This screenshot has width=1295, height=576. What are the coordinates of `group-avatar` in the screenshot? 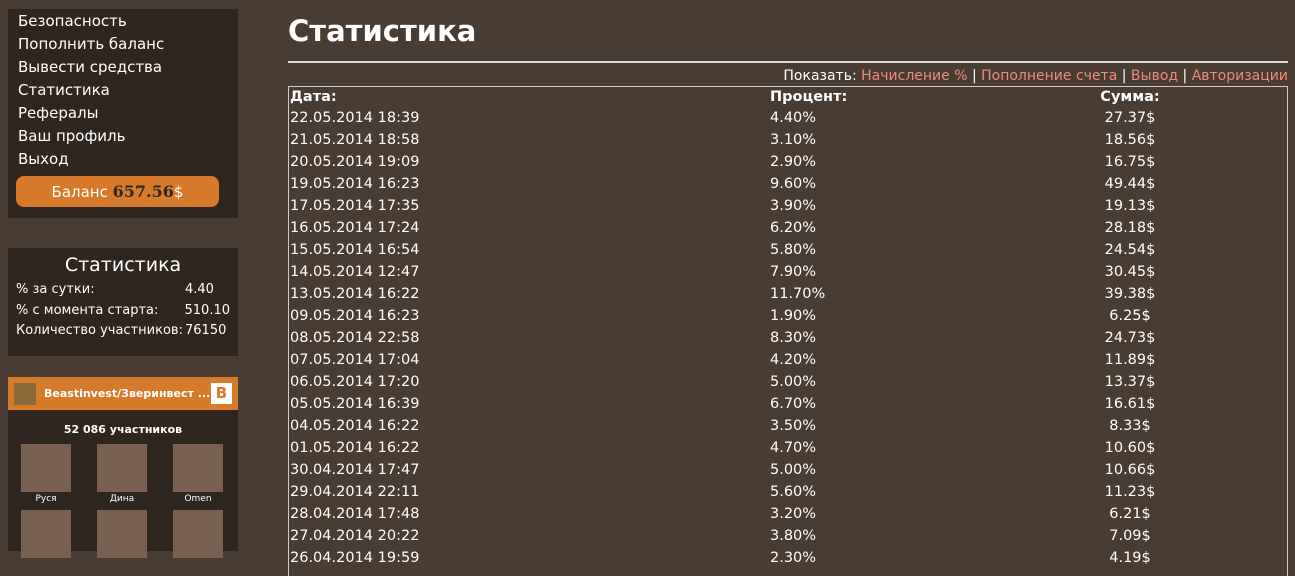 It's located at (25, 393).